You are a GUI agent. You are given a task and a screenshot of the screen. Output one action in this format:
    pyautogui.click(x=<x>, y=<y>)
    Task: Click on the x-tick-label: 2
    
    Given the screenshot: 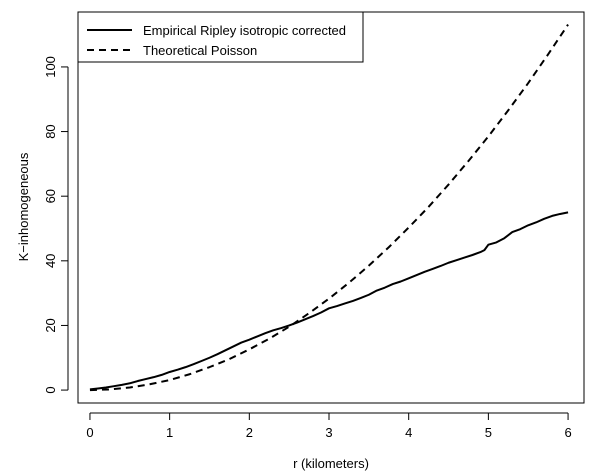 What is the action you would take?
    pyautogui.click(x=249, y=432)
    